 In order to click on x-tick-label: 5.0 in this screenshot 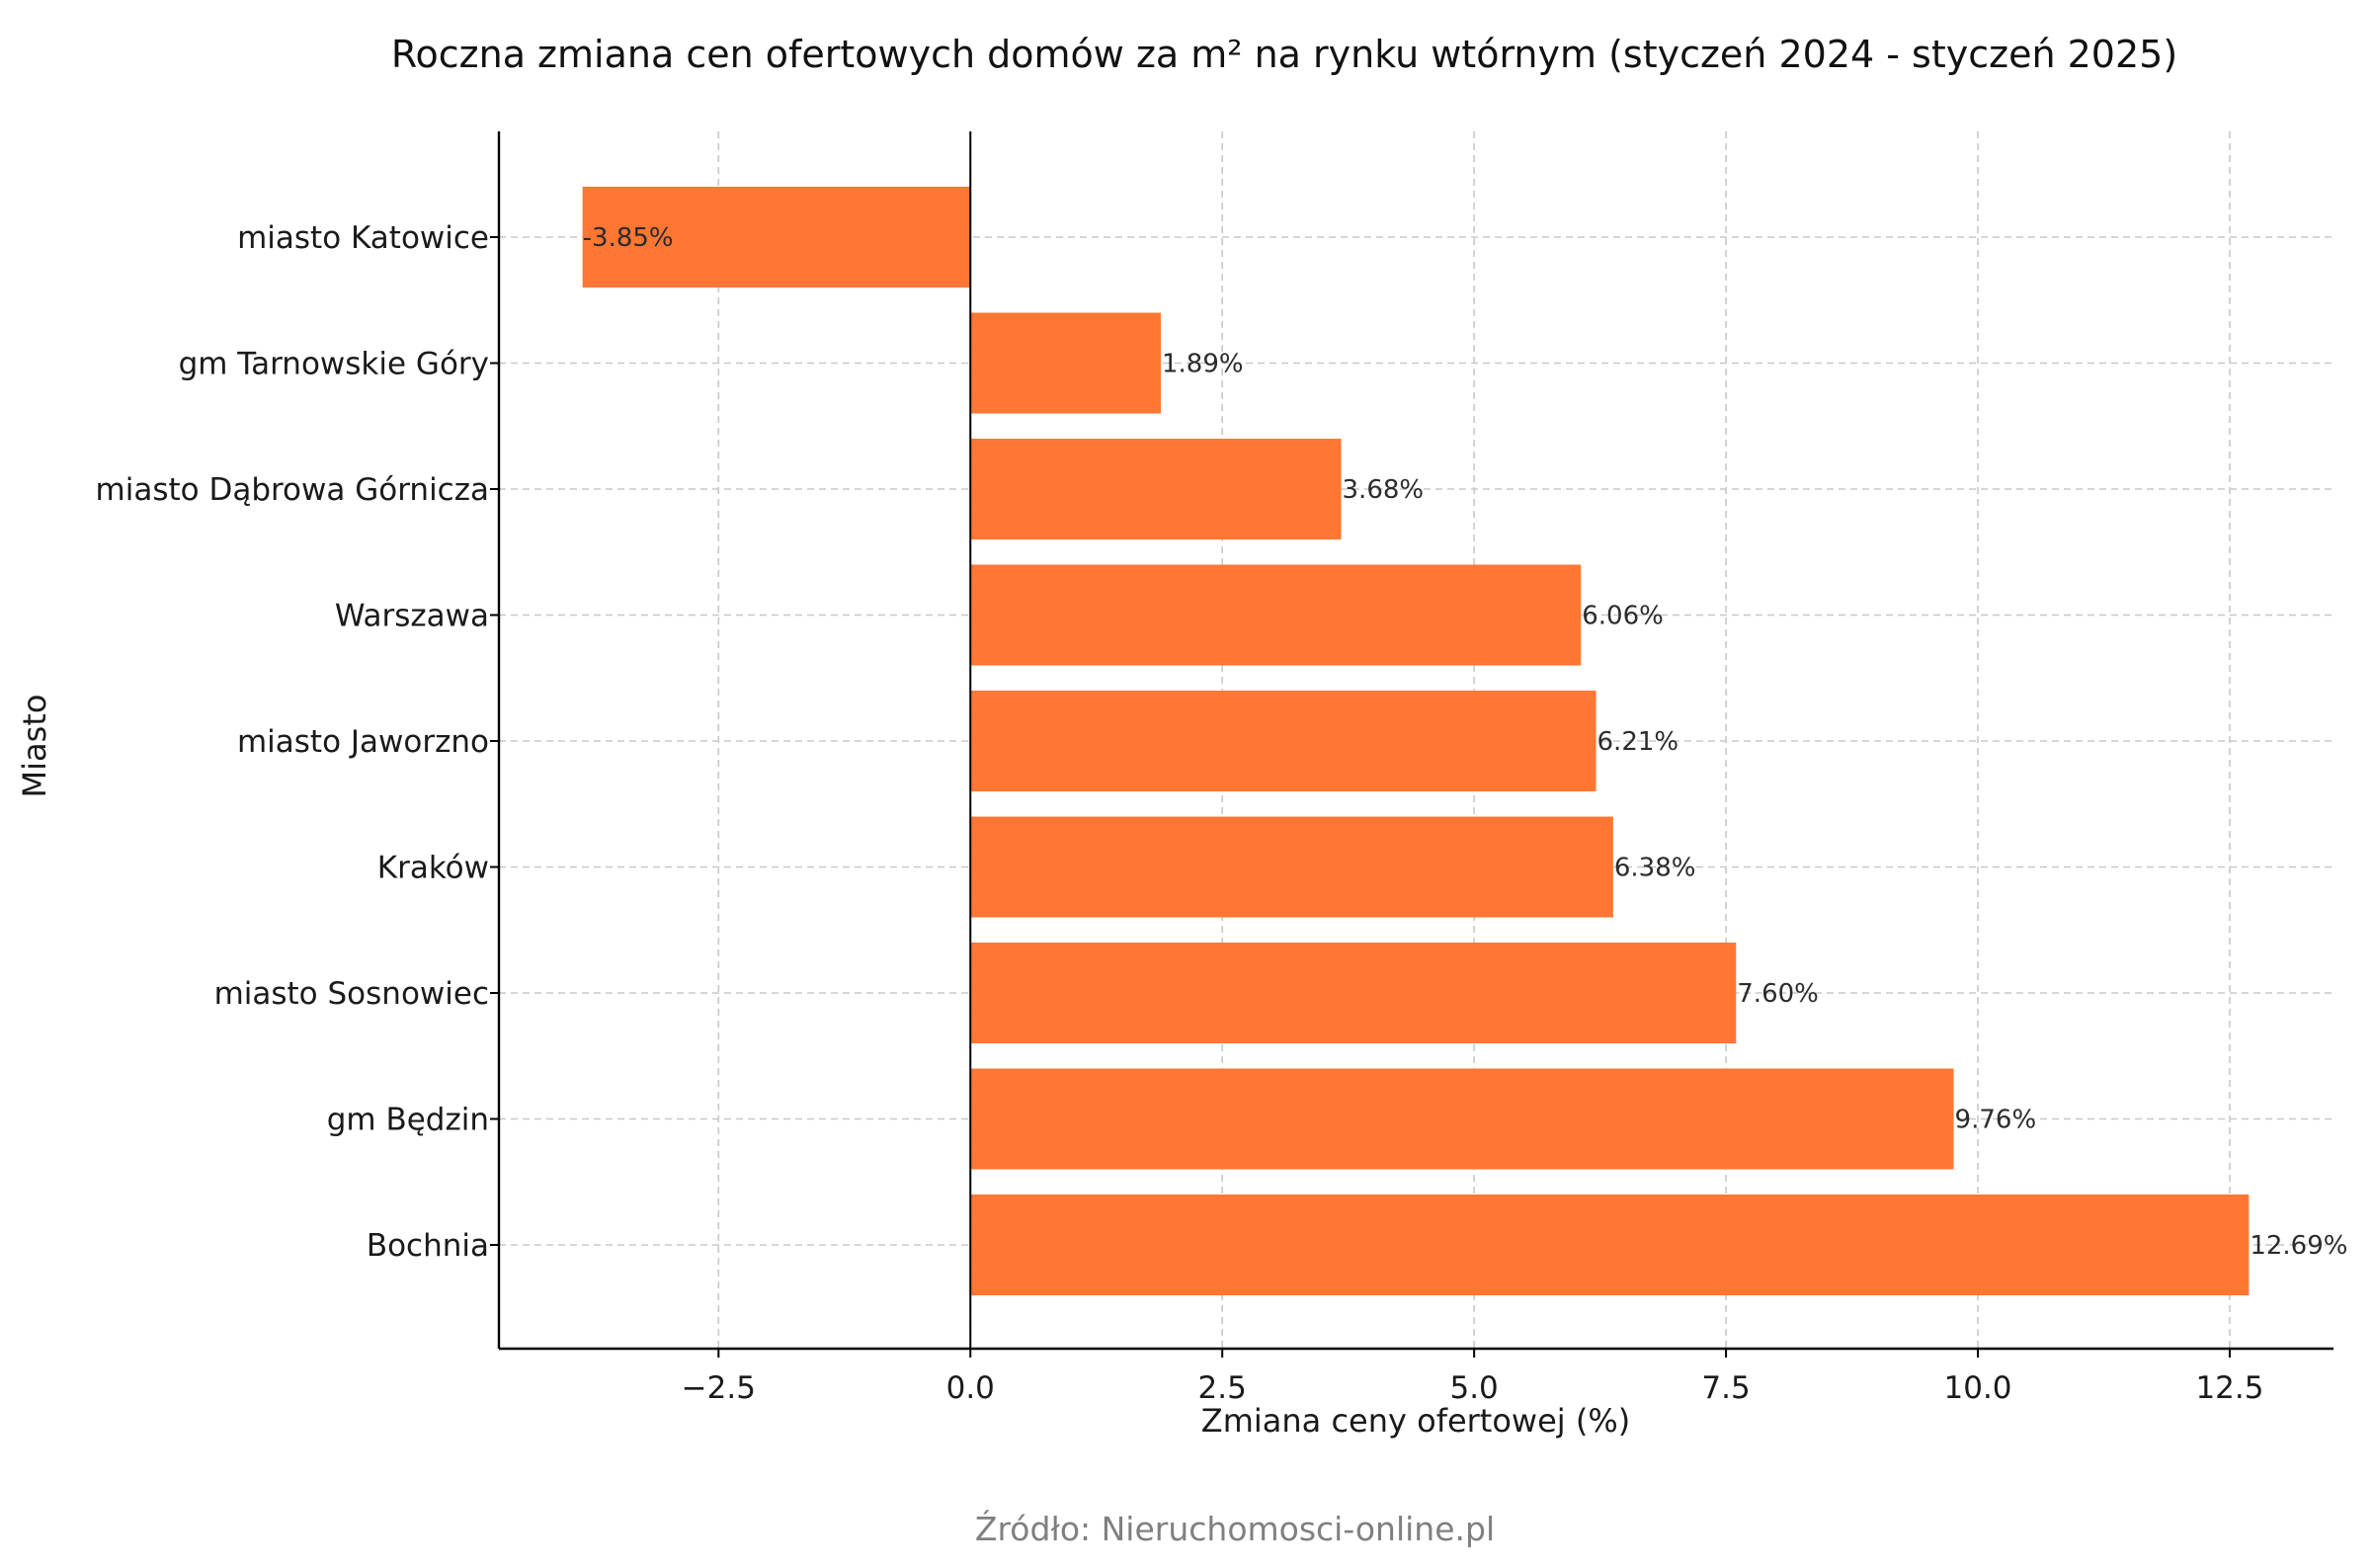, I will do `click(1473, 1388)`.